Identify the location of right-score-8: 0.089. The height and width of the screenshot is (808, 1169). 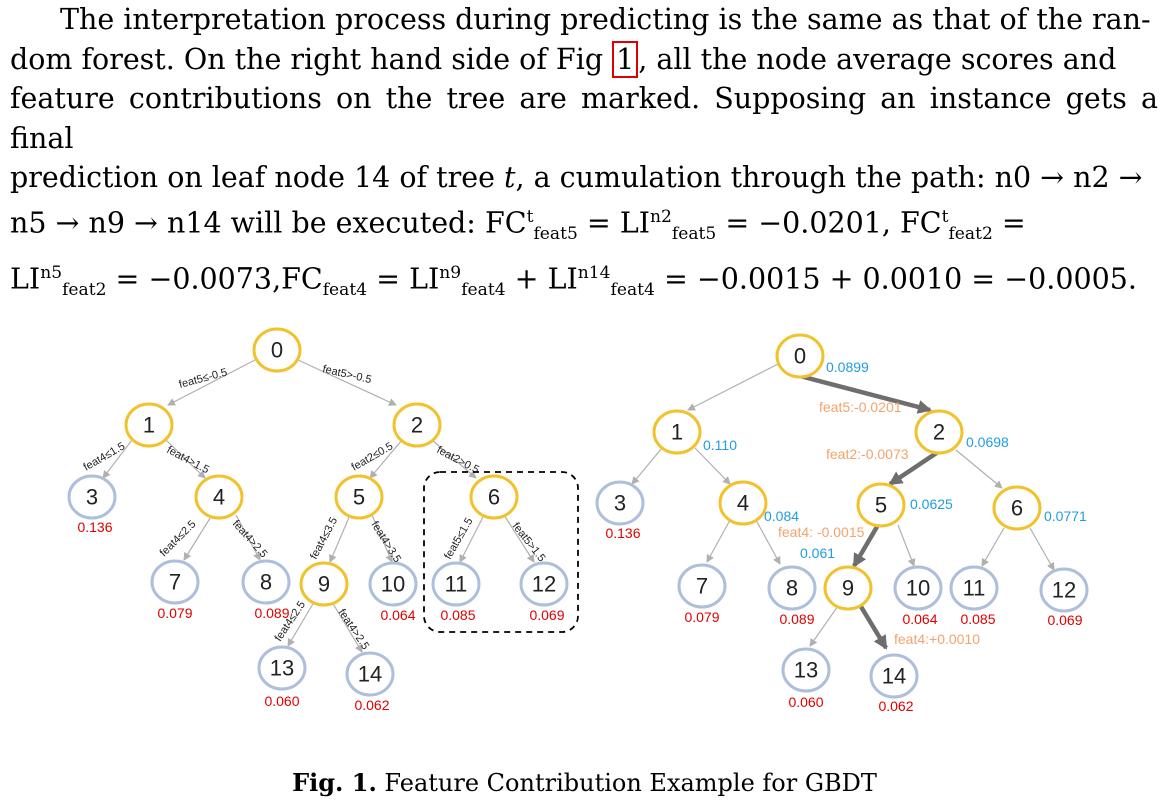
(796, 619).